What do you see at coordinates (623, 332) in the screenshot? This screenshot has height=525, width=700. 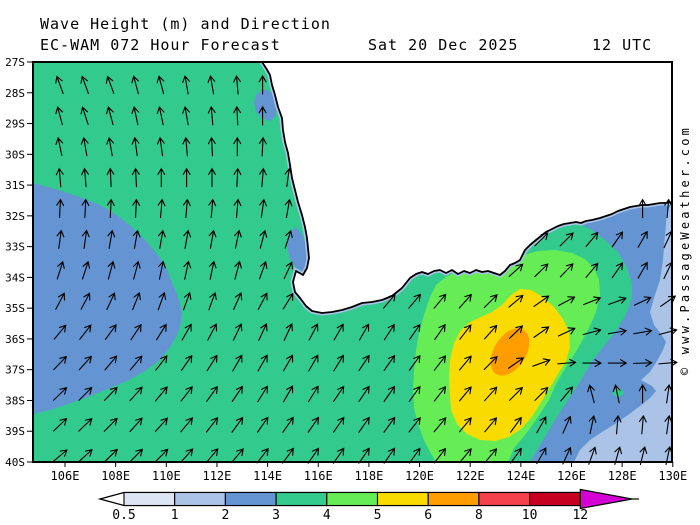 I see `contour-1-2m-southeast` at bounding box center [623, 332].